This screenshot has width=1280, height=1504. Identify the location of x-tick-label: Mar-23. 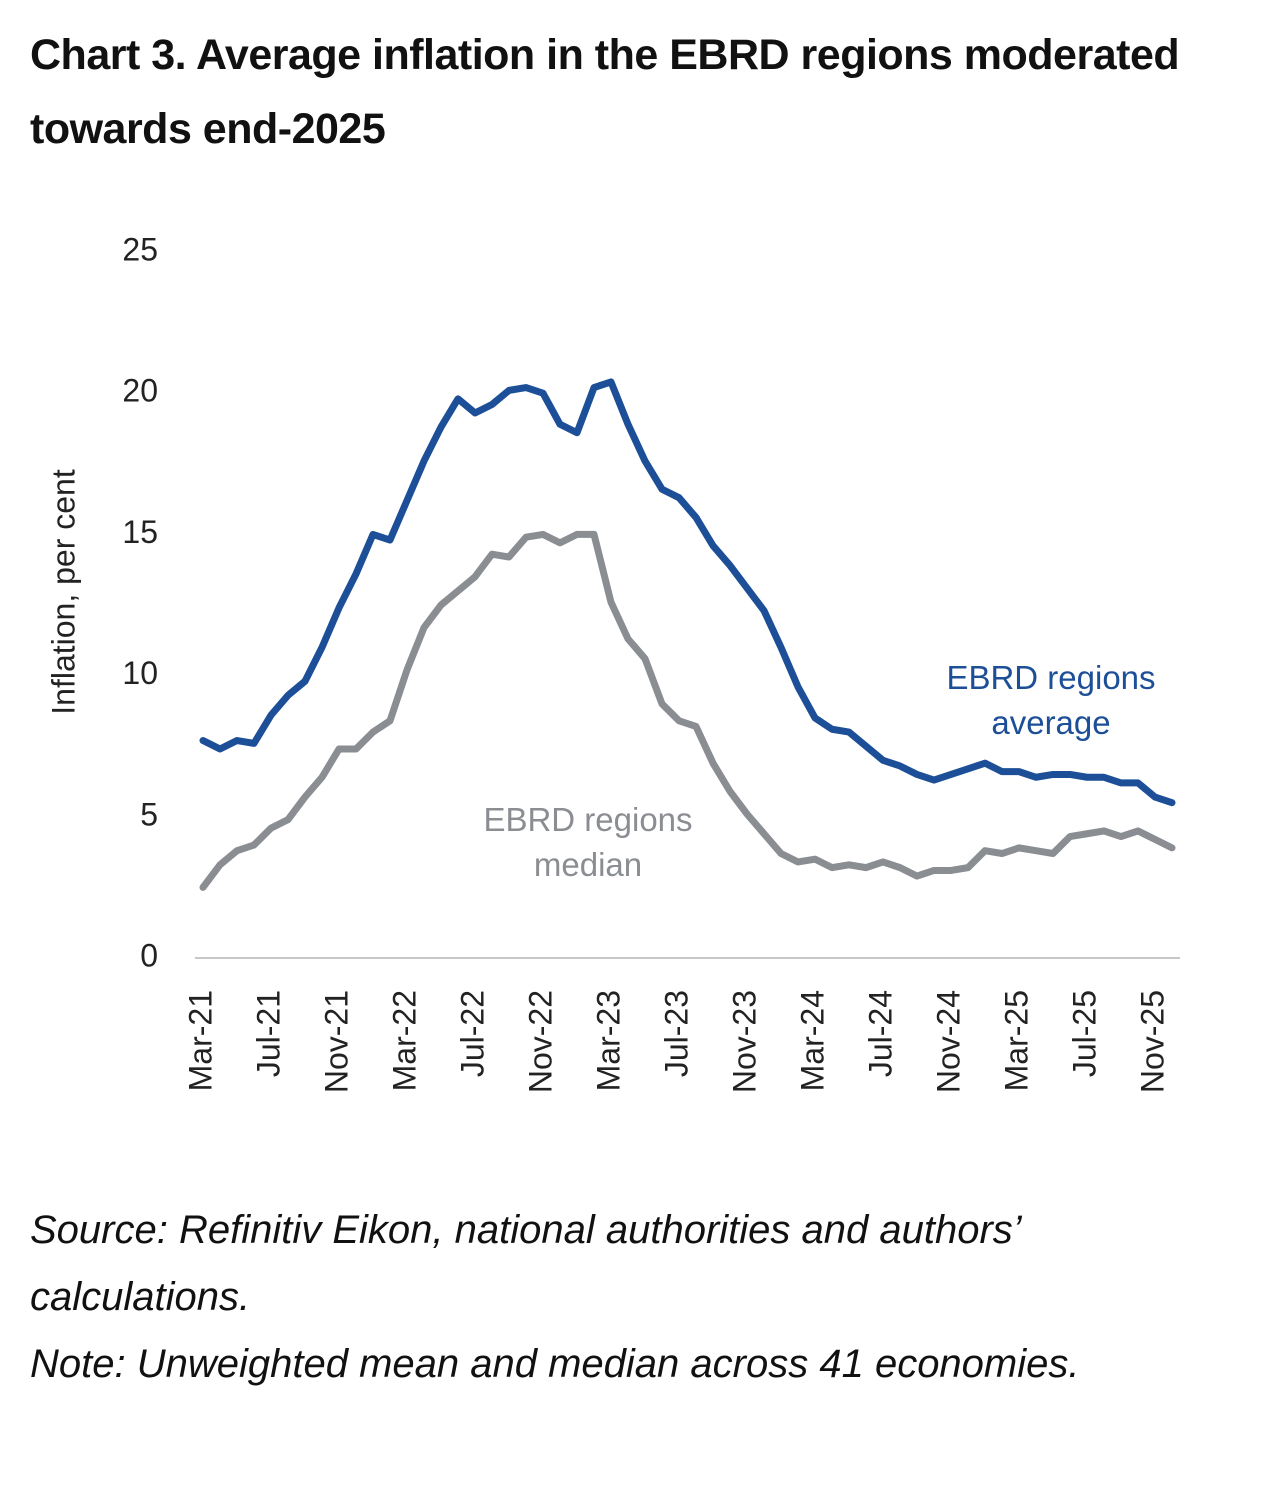
(608, 1040).